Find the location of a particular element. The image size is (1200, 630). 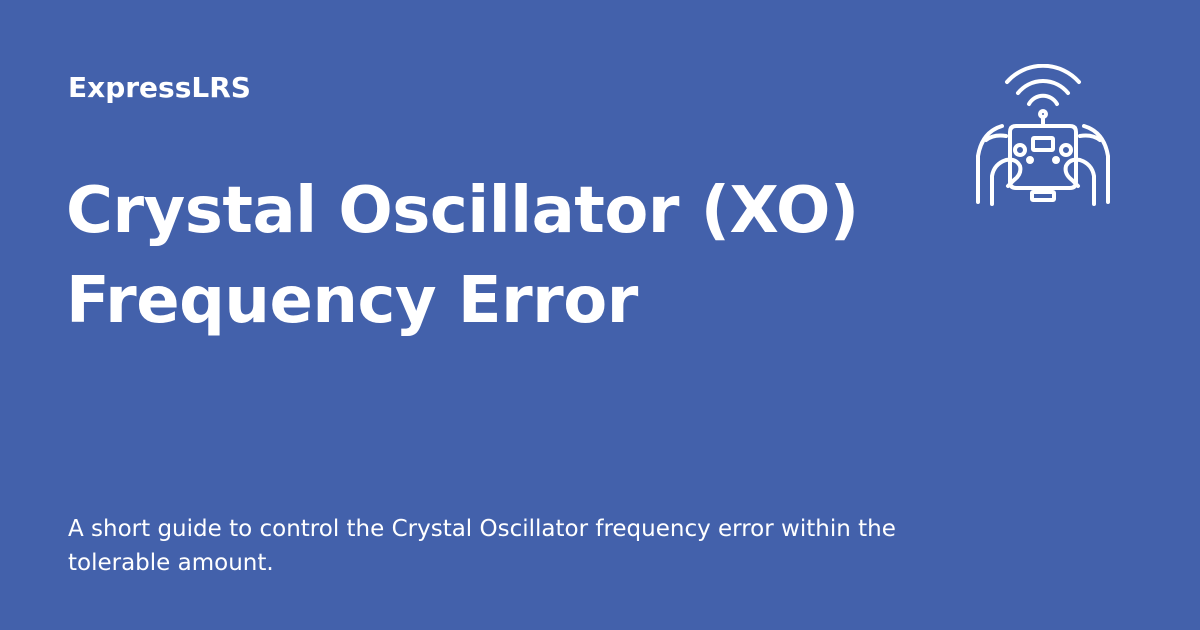

radio-controller-hands-icon is located at coordinates (1043, 135).